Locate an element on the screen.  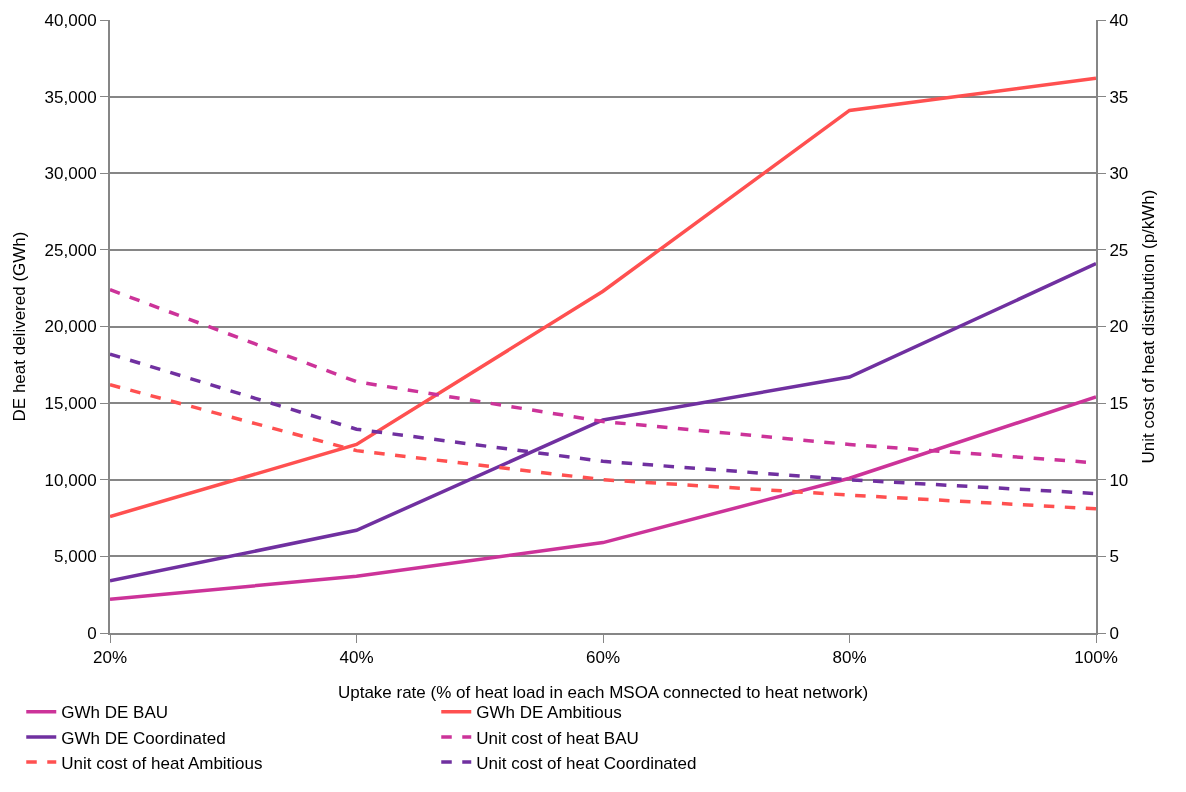
y2-tick-label: 10 is located at coordinates (1119, 480).